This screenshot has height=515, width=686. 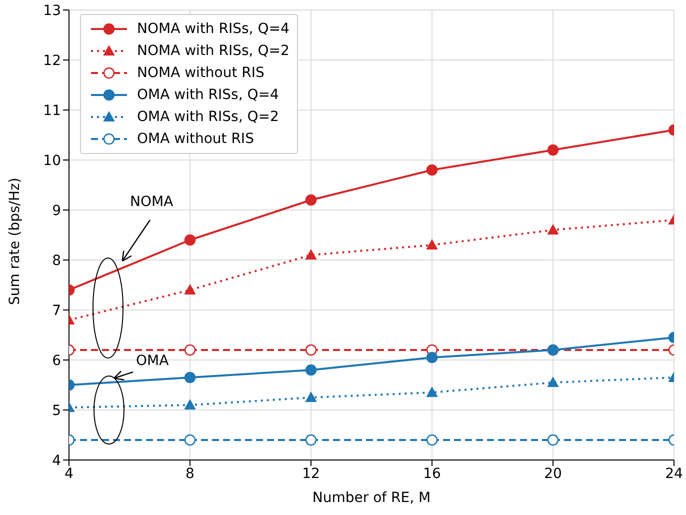 I want to click on legend-label: OMA with RISs, Q=2, so click(x=208, y=117).